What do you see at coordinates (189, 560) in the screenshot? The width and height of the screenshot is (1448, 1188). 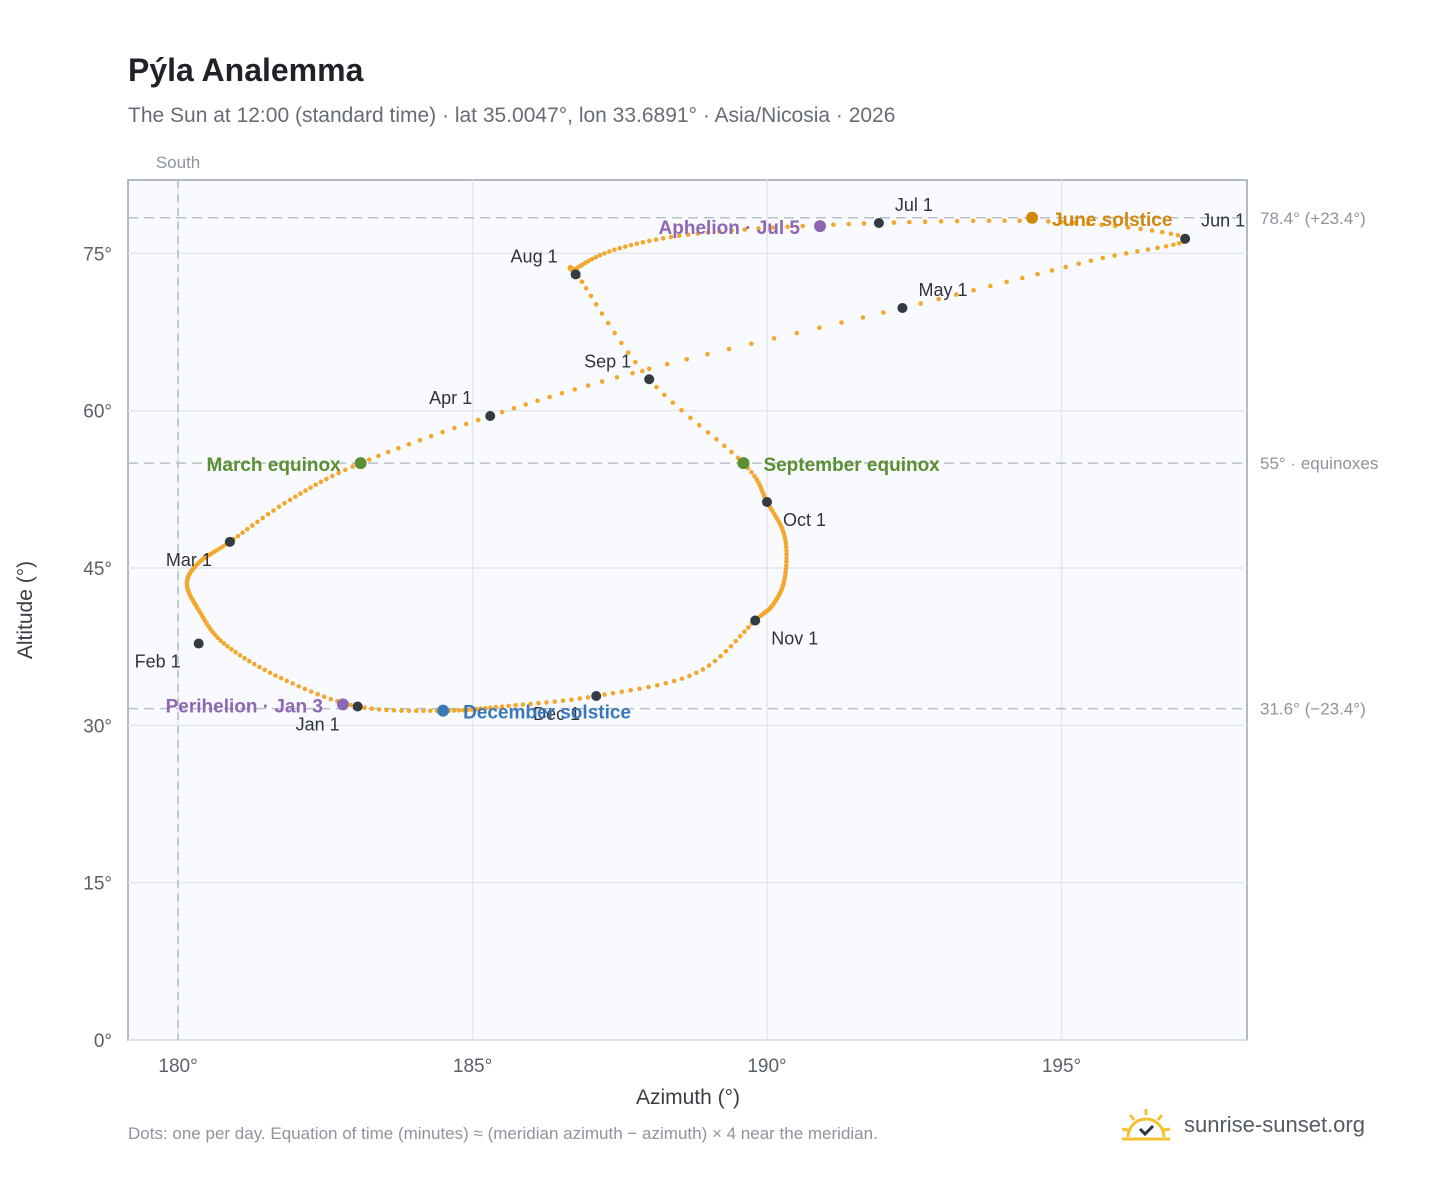 I see `month-label: Mar 1` at bounding box center [189, 560].